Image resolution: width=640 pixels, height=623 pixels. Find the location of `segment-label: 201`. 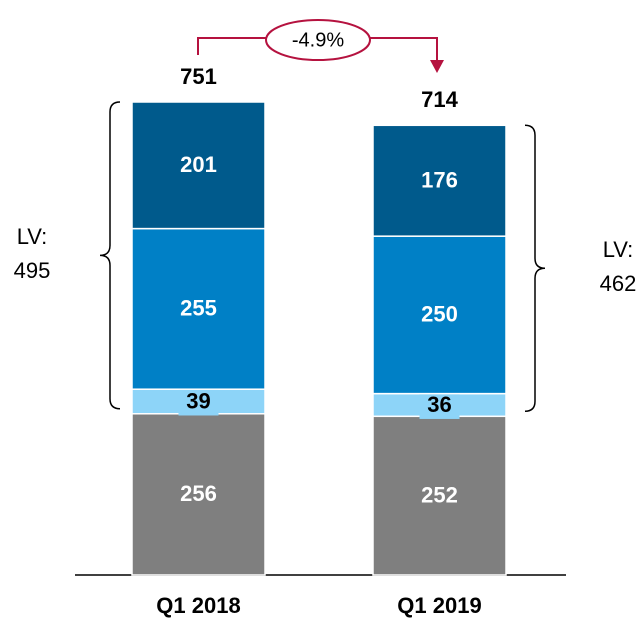

segment-label: 201 is located at coordinates (198, 164).